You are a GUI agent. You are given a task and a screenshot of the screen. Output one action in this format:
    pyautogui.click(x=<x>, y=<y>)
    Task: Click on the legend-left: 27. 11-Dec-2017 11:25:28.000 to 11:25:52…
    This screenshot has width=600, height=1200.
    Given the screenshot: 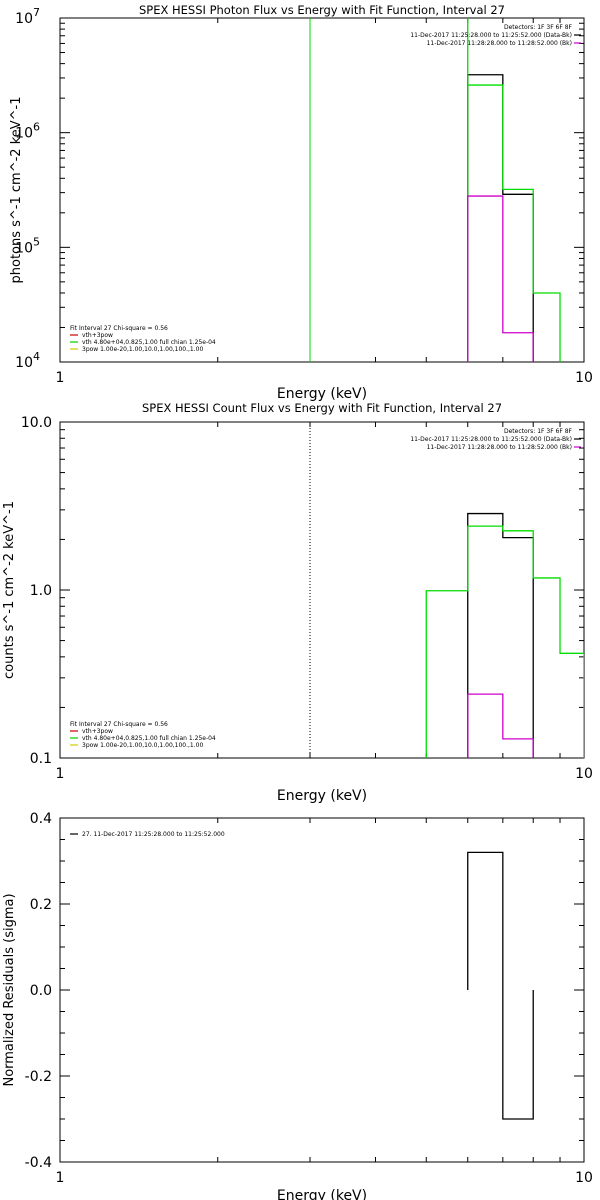 What is the action you would take?
    pyautogui.click(x=147, y=834)
    